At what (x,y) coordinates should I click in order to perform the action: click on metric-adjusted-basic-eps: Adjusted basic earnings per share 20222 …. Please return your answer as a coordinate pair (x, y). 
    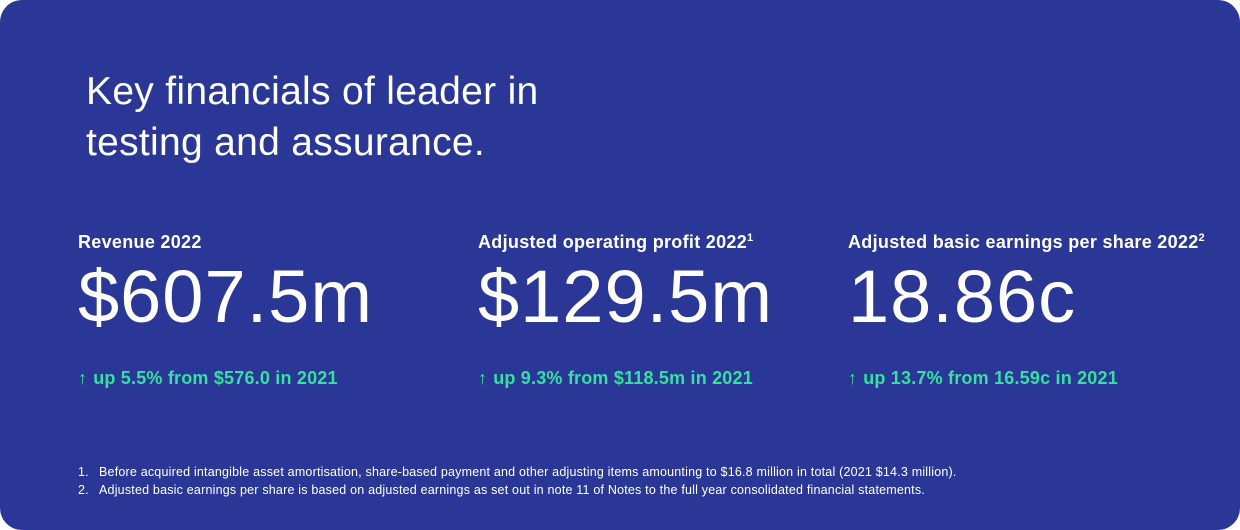
    Looking at the image, I should click on (1038, 310).